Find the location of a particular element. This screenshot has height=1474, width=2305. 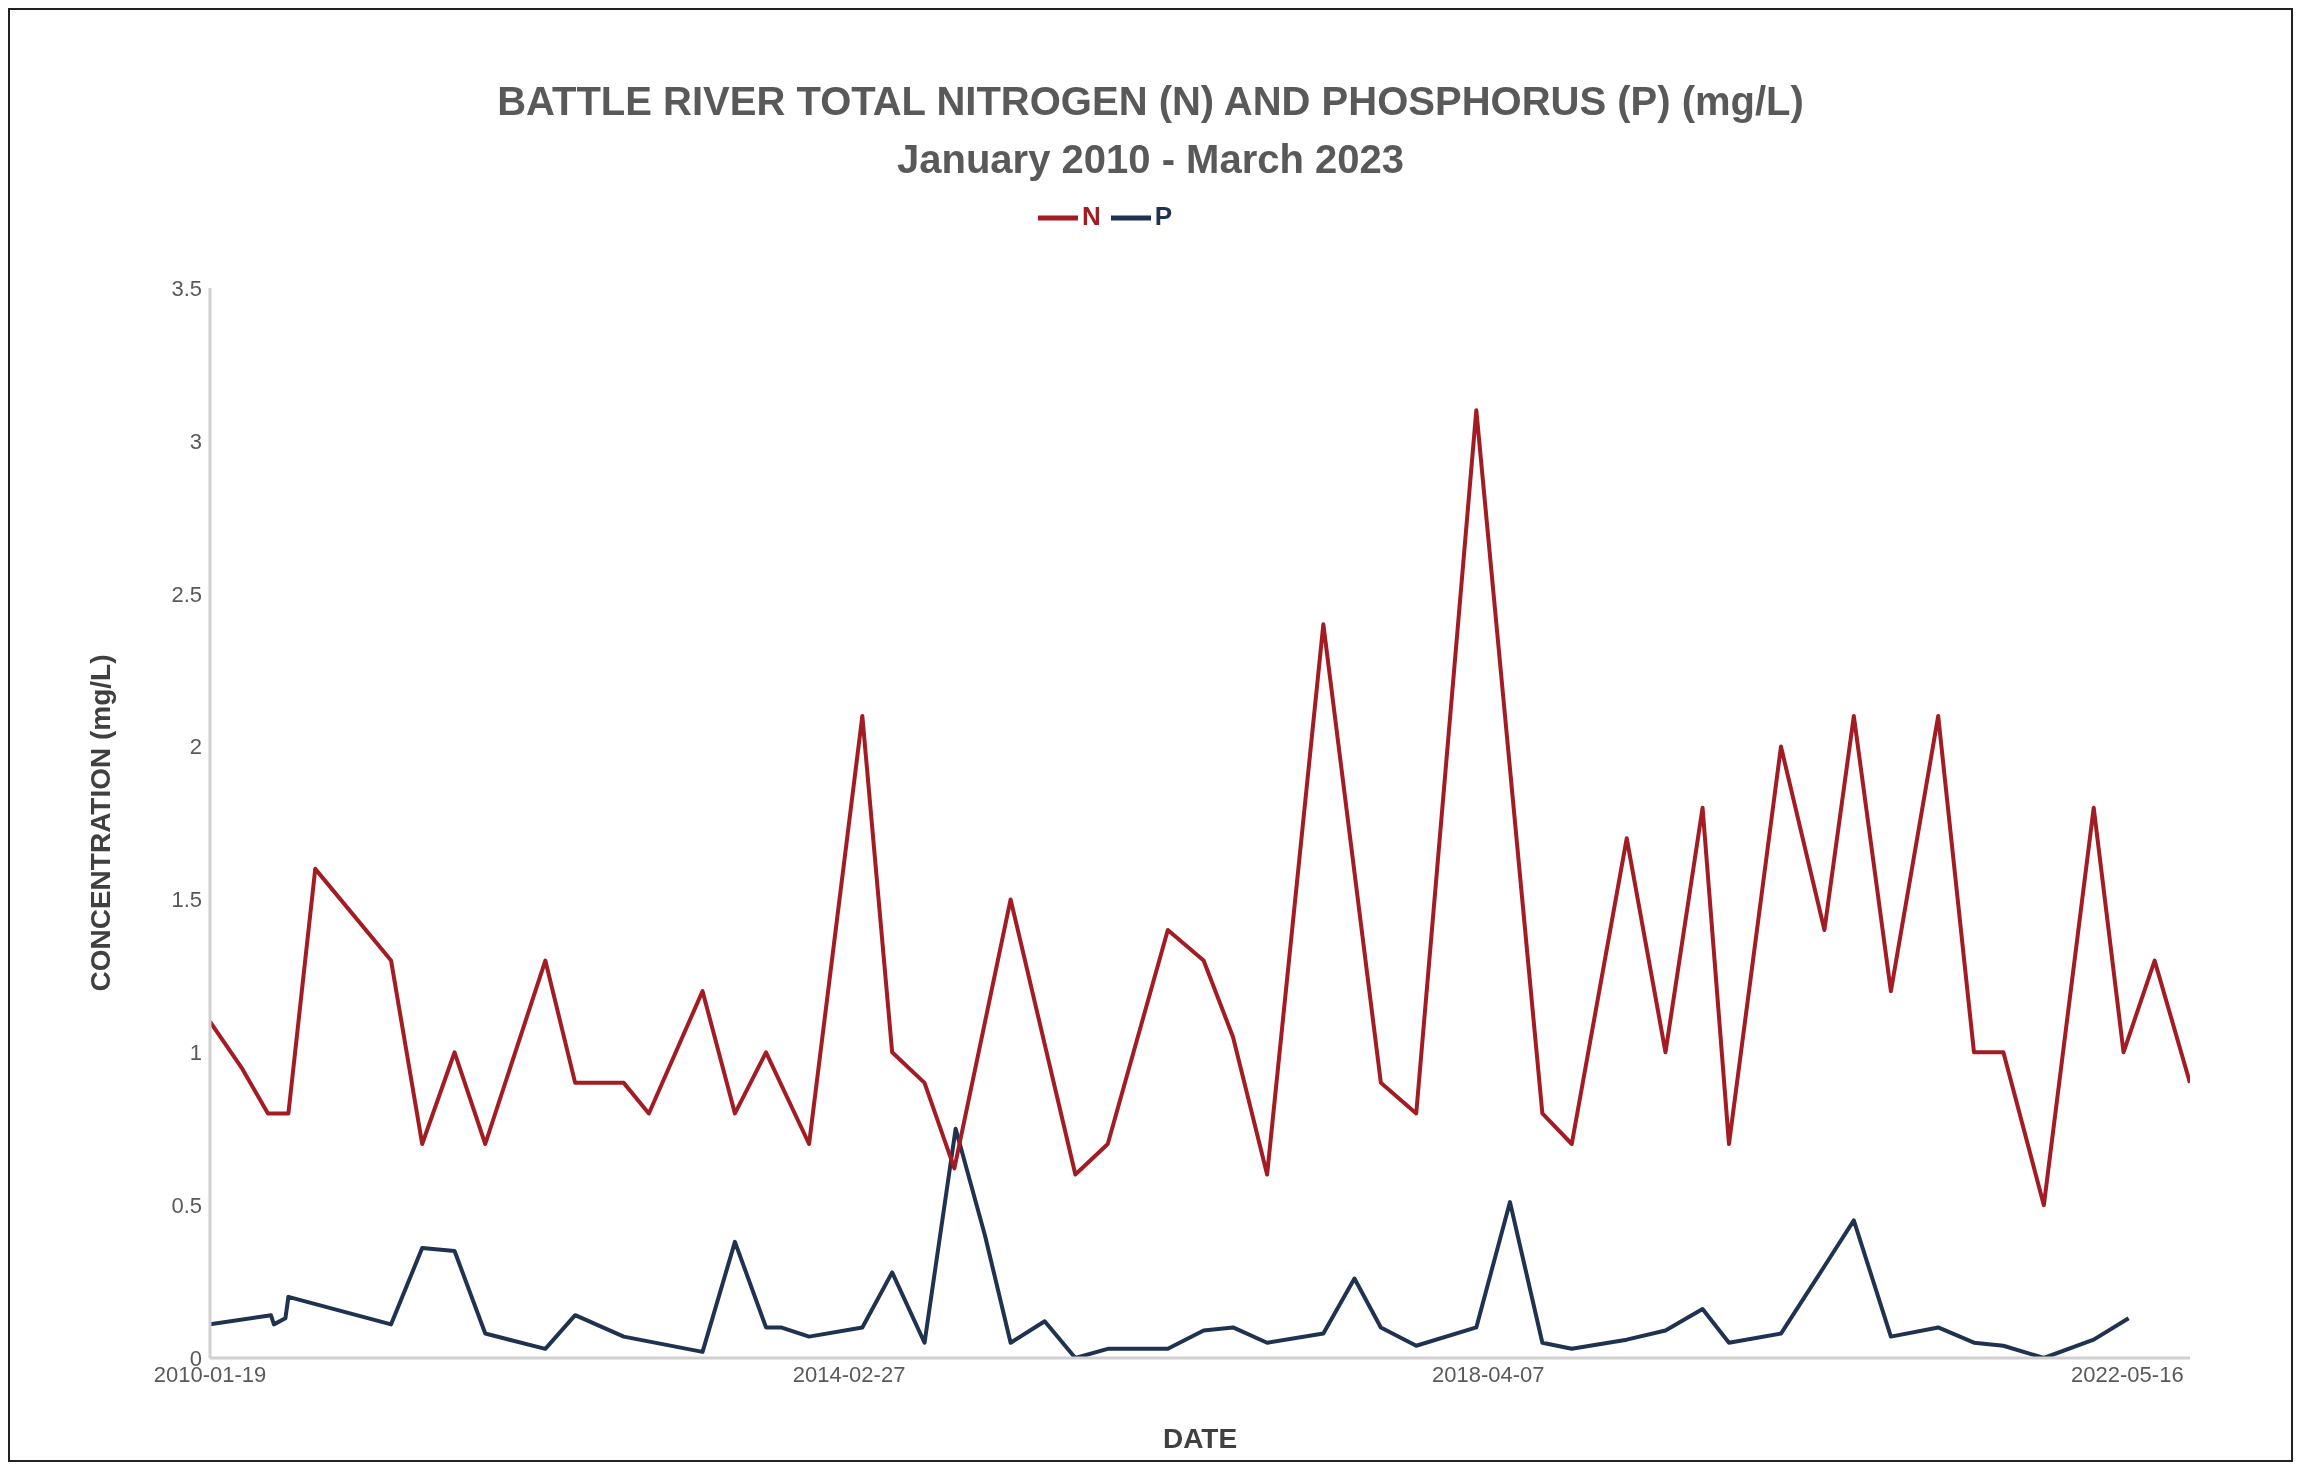

x-tick-label: 2022-05-16 is located at coordinates (2127, 1374).